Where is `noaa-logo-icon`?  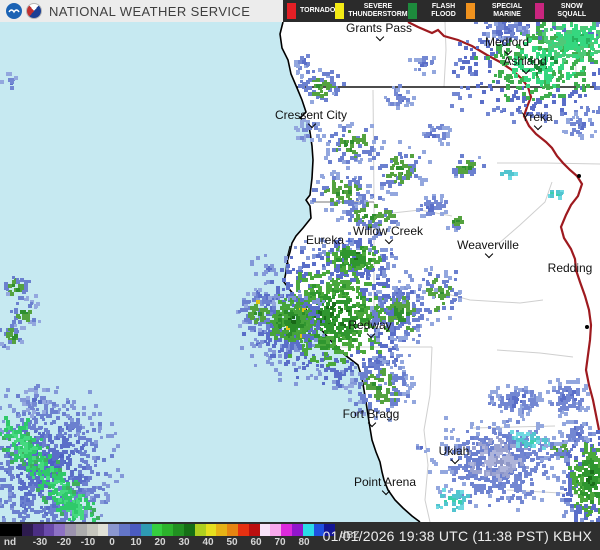
noaa-logo-icon is located at coordinates (14, 11).